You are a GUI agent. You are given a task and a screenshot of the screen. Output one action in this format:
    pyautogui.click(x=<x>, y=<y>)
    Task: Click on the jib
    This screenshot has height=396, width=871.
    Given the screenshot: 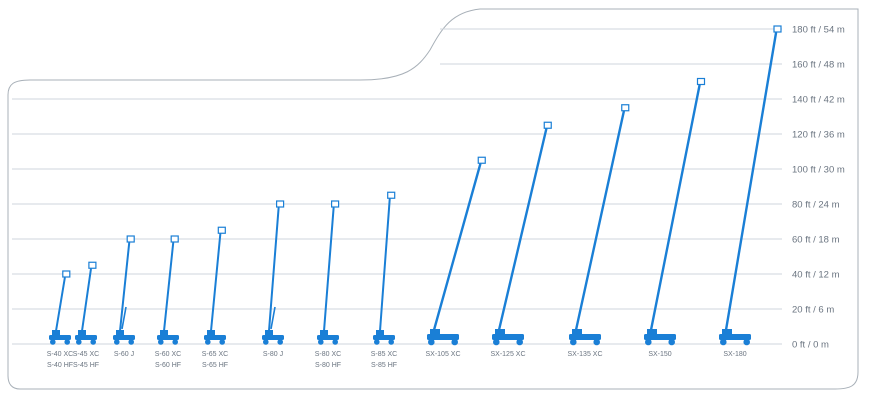 What is the action you would take?
    pyautogui.click(x=124, y=318)
    